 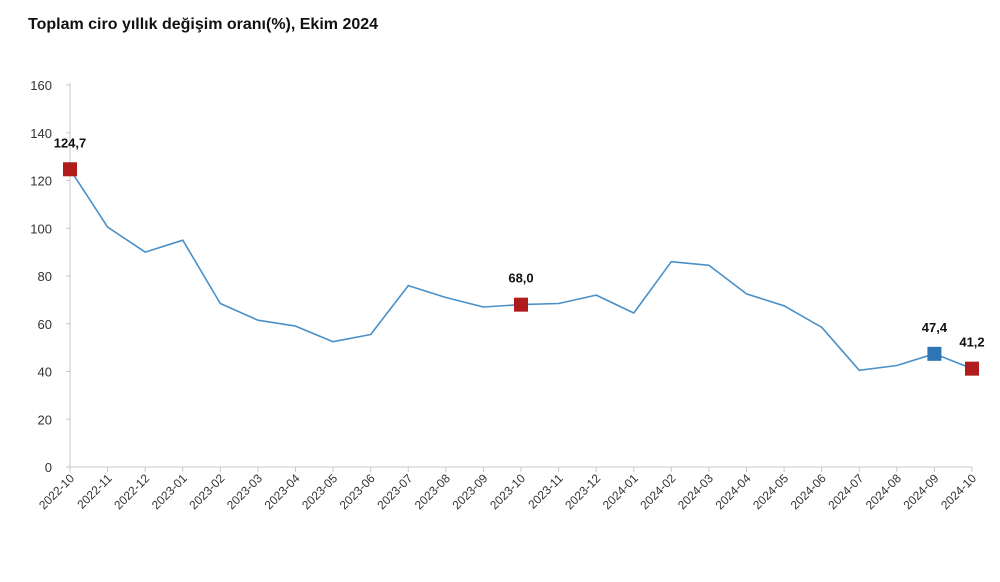 I want to click on x-tick-label: 2024-05, so click(x=770, y=491).